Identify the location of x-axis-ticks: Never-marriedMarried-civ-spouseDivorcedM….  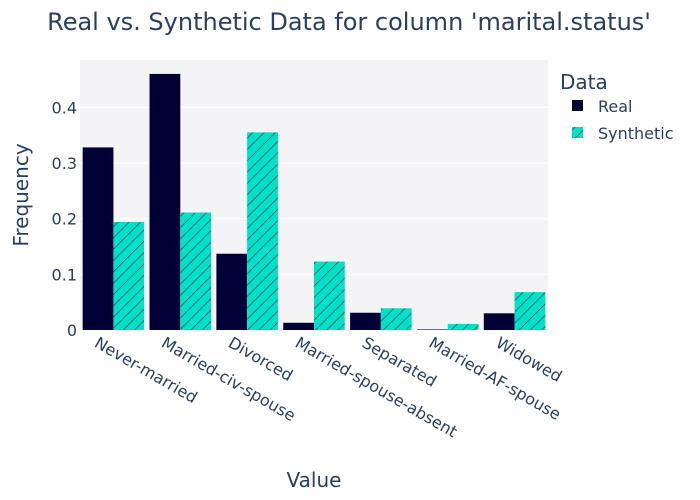
(328, 387).